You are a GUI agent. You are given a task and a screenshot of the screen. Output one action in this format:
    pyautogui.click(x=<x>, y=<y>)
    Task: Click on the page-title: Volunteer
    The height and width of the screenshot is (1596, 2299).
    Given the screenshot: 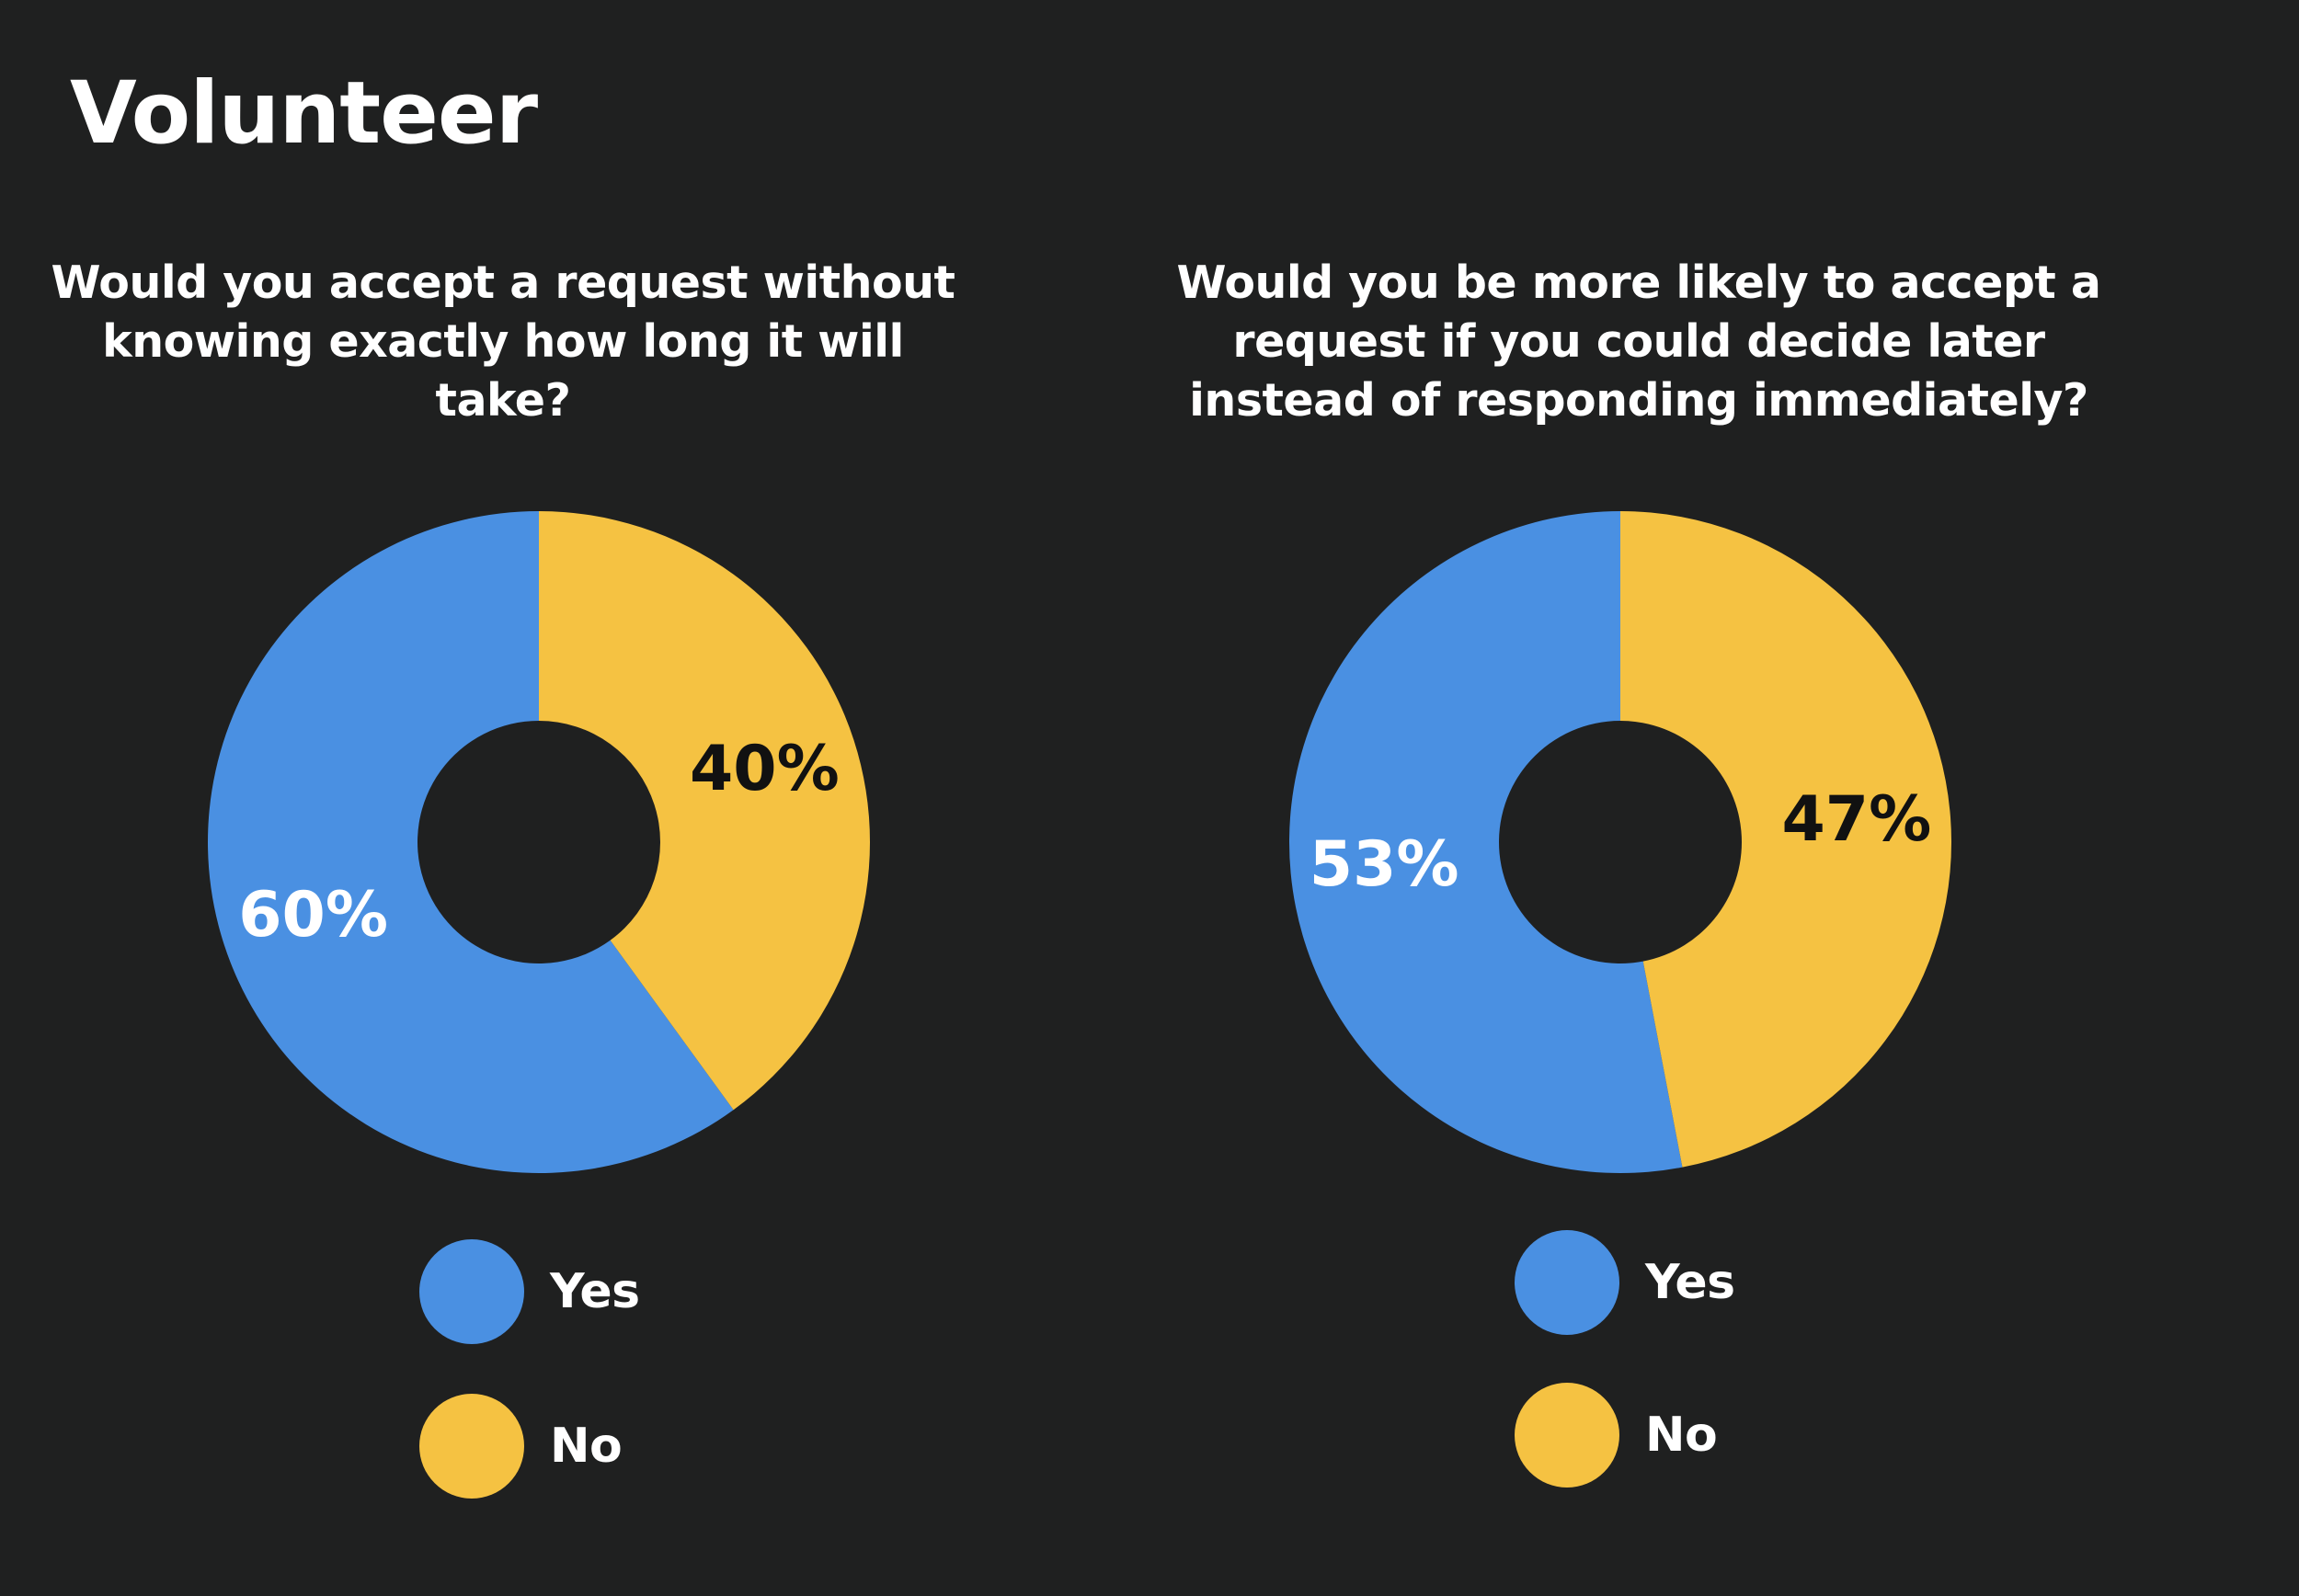 What is the action you would take?
    pyautogui.click(x=304, y=113)
    